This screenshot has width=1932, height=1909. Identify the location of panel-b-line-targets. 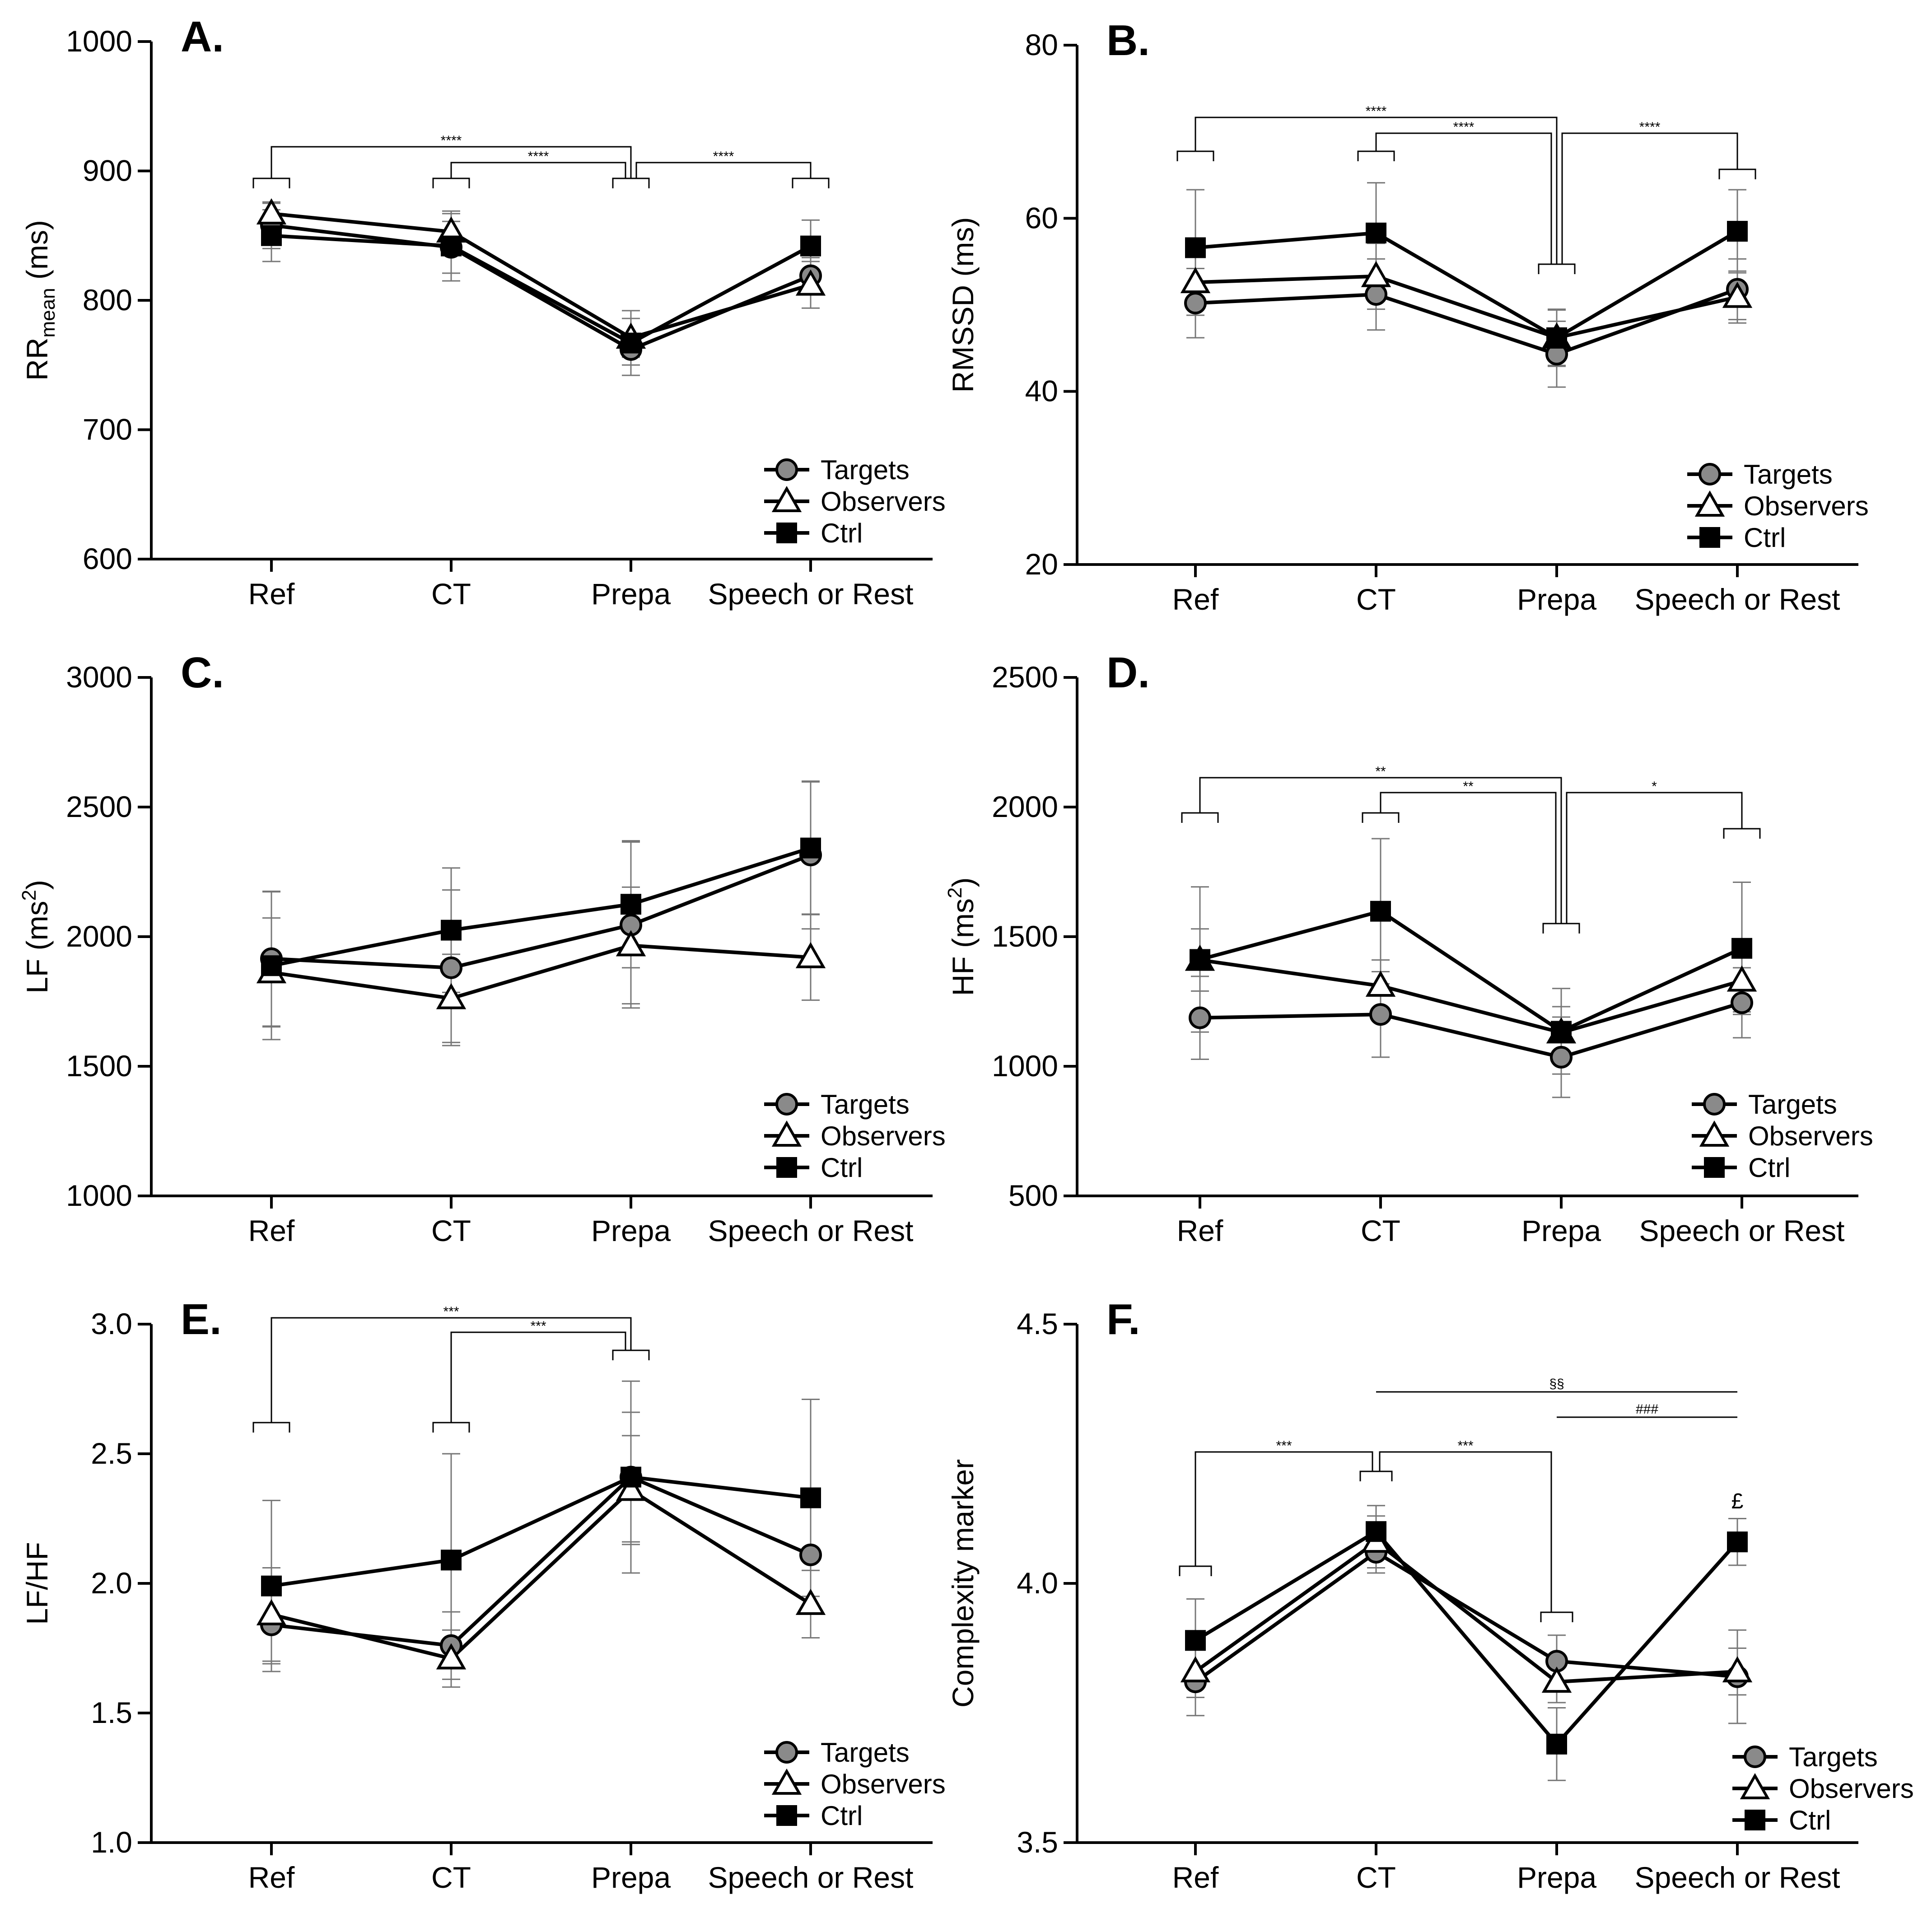
(1466, 321).